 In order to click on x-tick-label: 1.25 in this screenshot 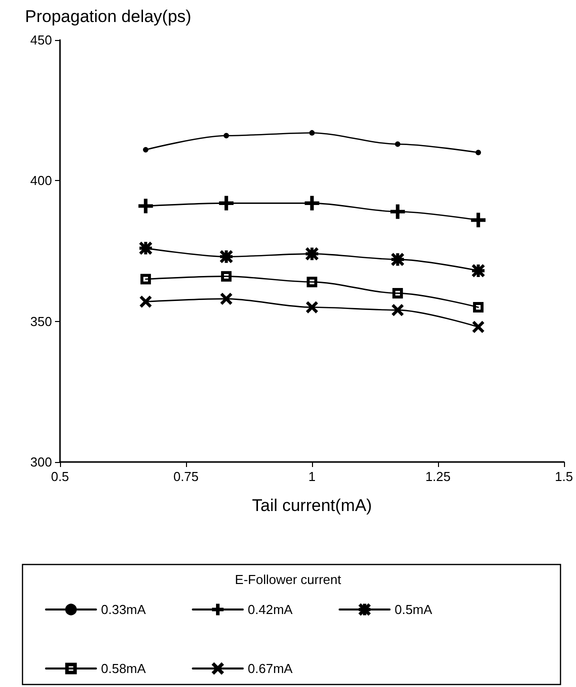, I will do `click(438, 476)`.